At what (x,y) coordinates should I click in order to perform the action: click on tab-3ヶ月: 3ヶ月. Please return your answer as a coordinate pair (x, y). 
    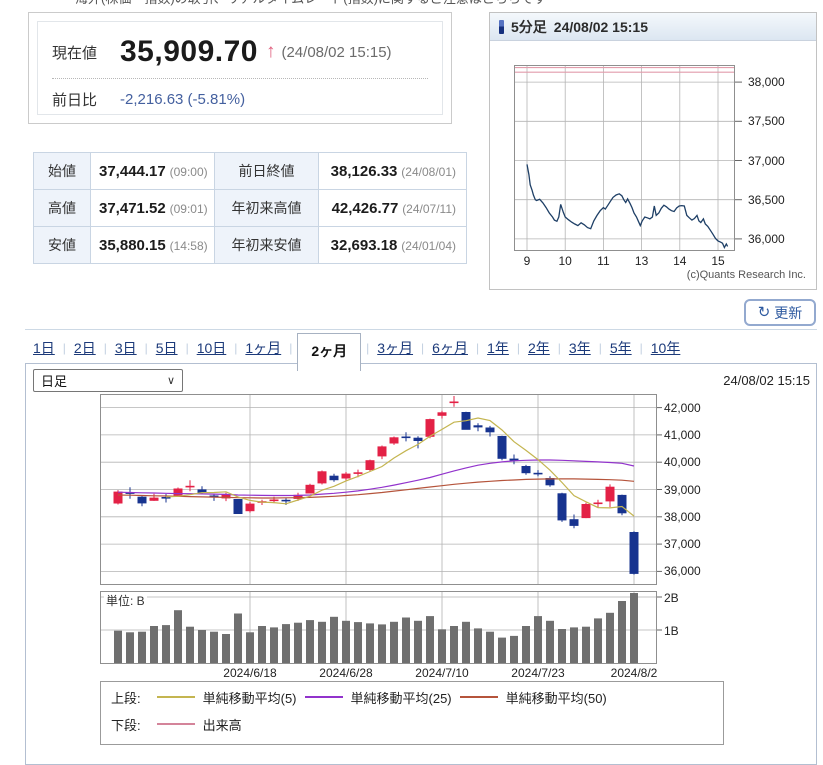
    Looking at the image, I should click on (395, 347).